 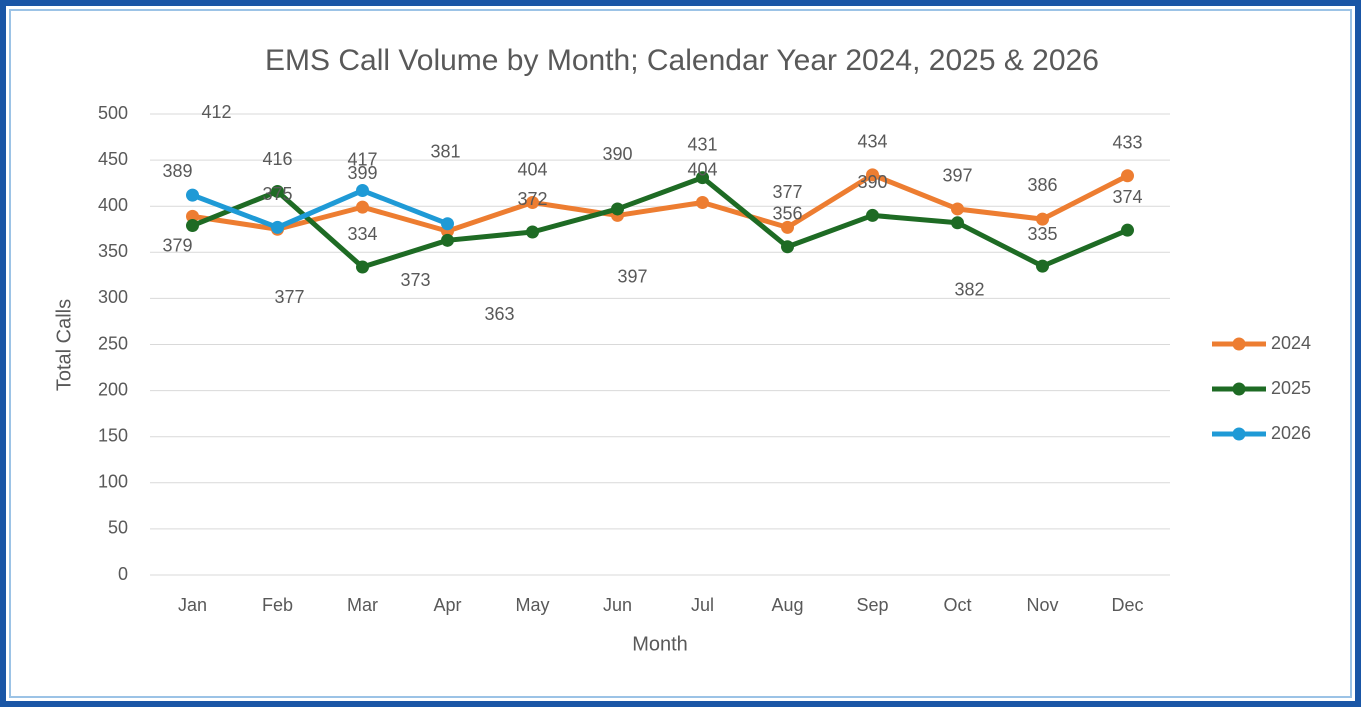 I want to click on x-tick-label: Dec, so click(x=1127, y=605).